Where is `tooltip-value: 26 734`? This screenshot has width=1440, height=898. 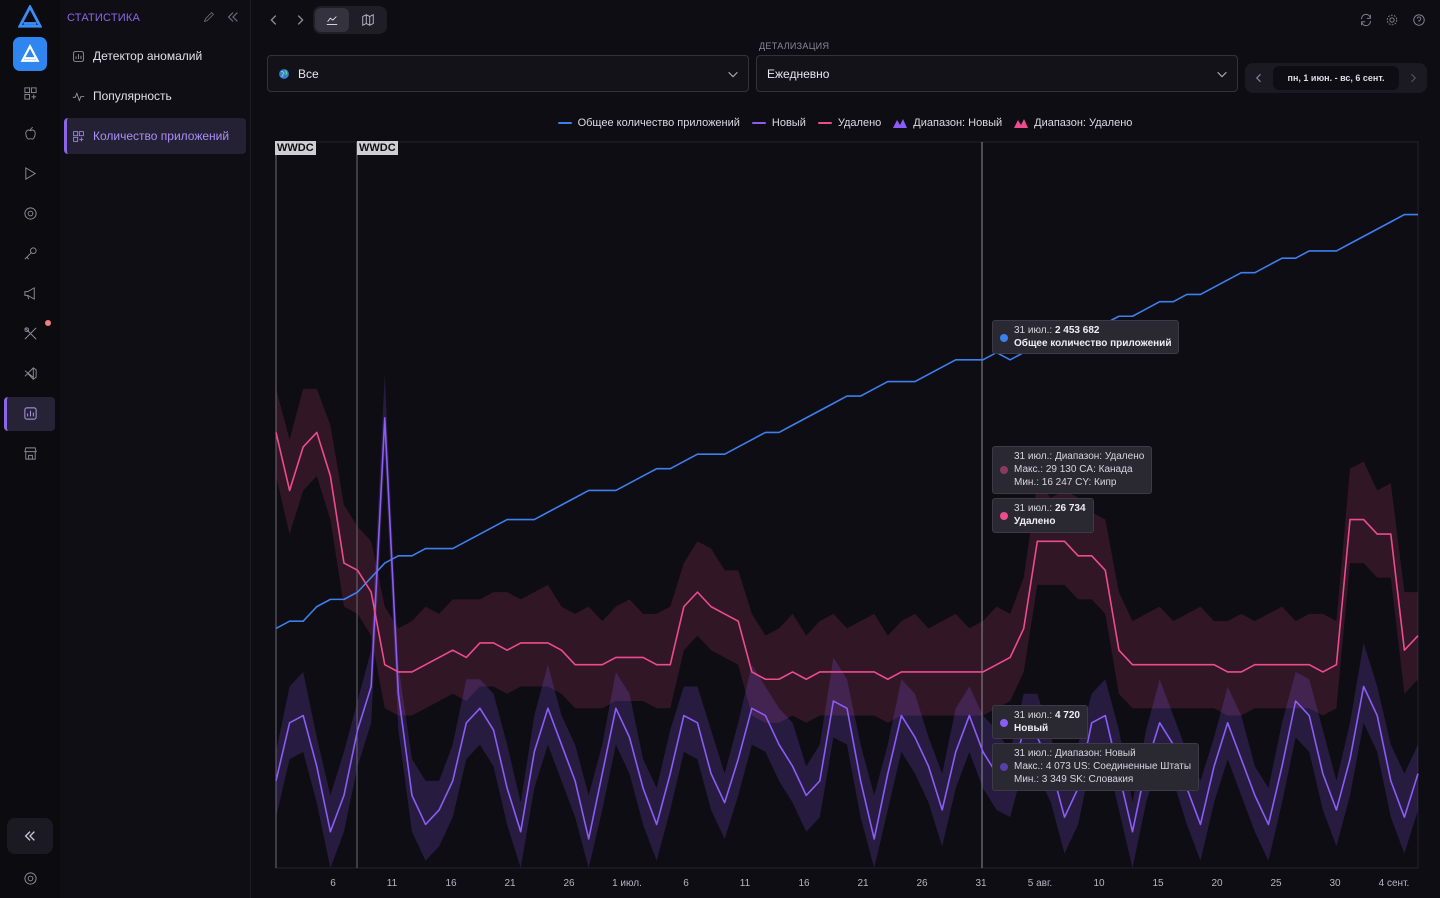 tooltip-value: 26 734 is located at coordinates (1070, 508).